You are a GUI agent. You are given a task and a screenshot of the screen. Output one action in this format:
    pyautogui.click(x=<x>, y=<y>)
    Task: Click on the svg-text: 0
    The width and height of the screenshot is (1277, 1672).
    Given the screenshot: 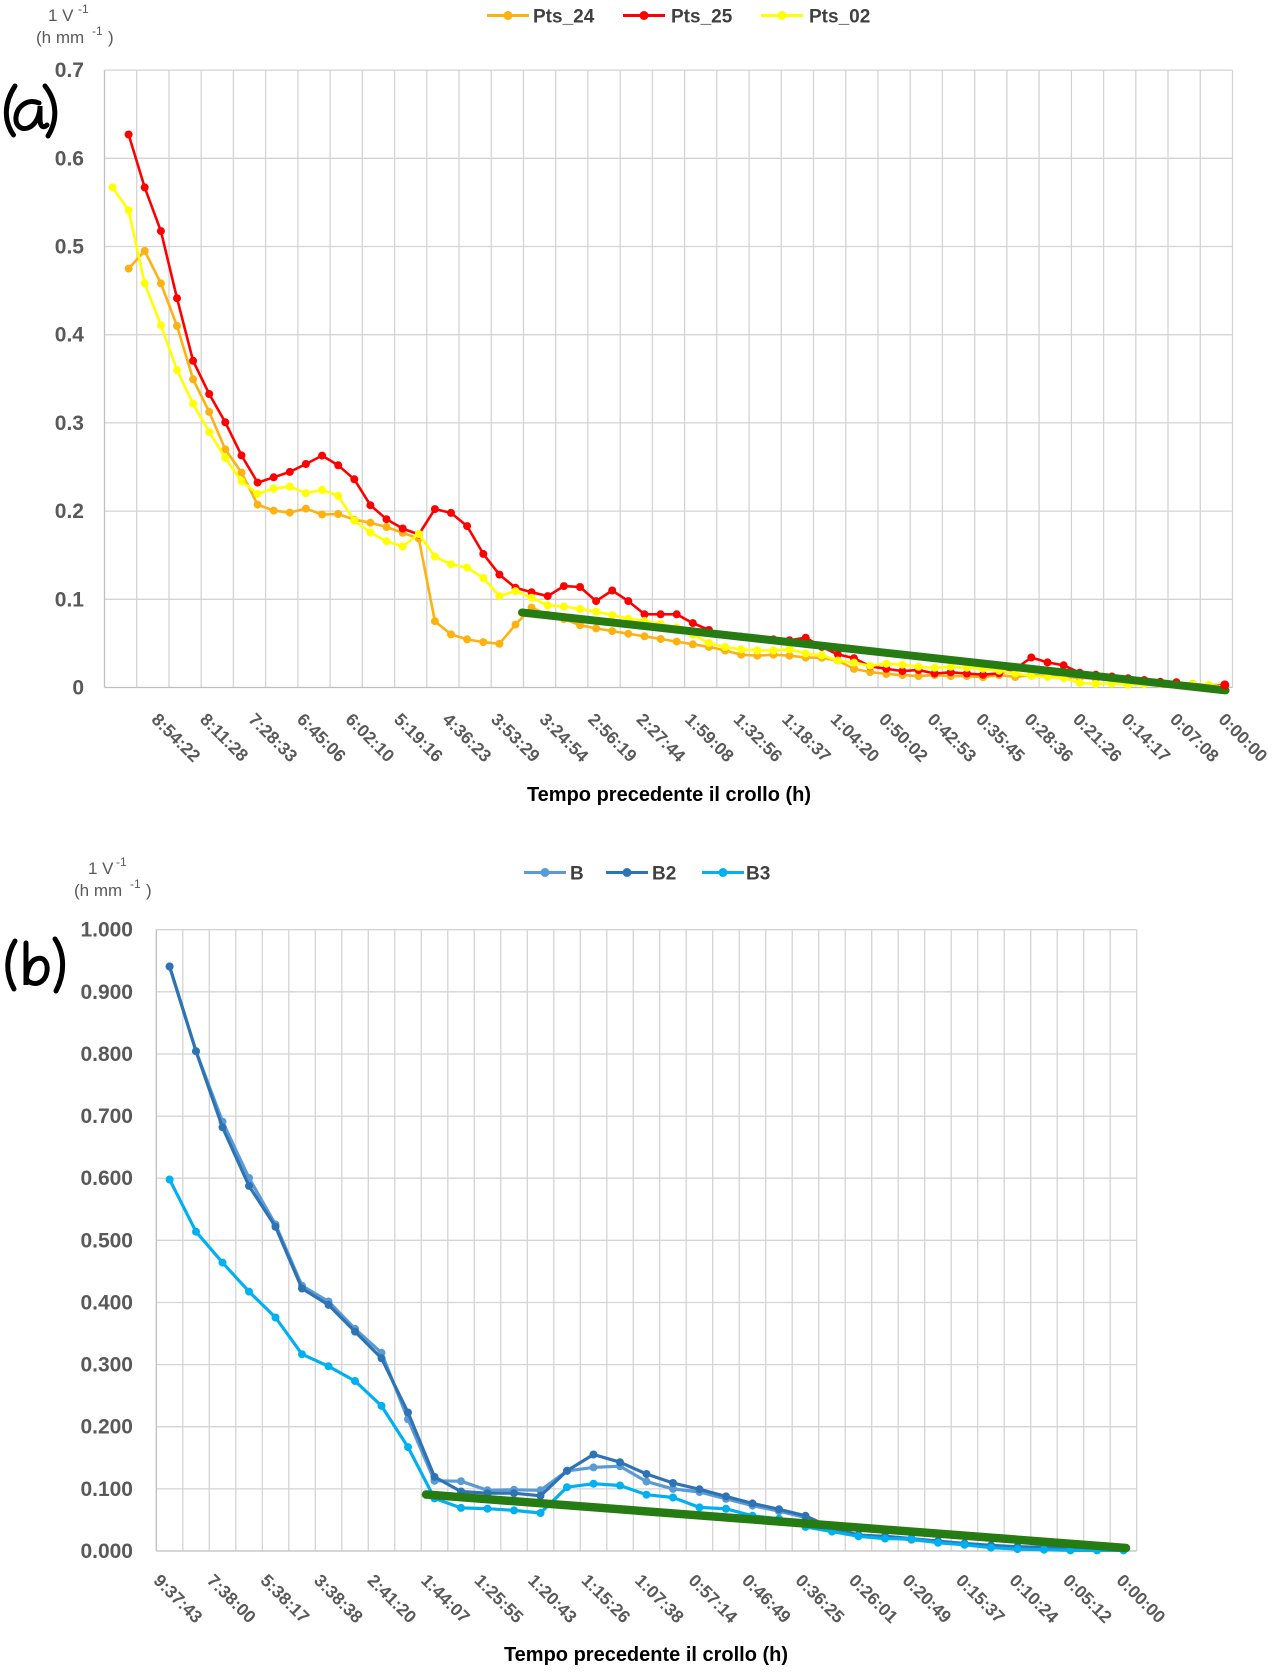 What is the action you would take?
    pyautogui.click(x=78, y=688)
    